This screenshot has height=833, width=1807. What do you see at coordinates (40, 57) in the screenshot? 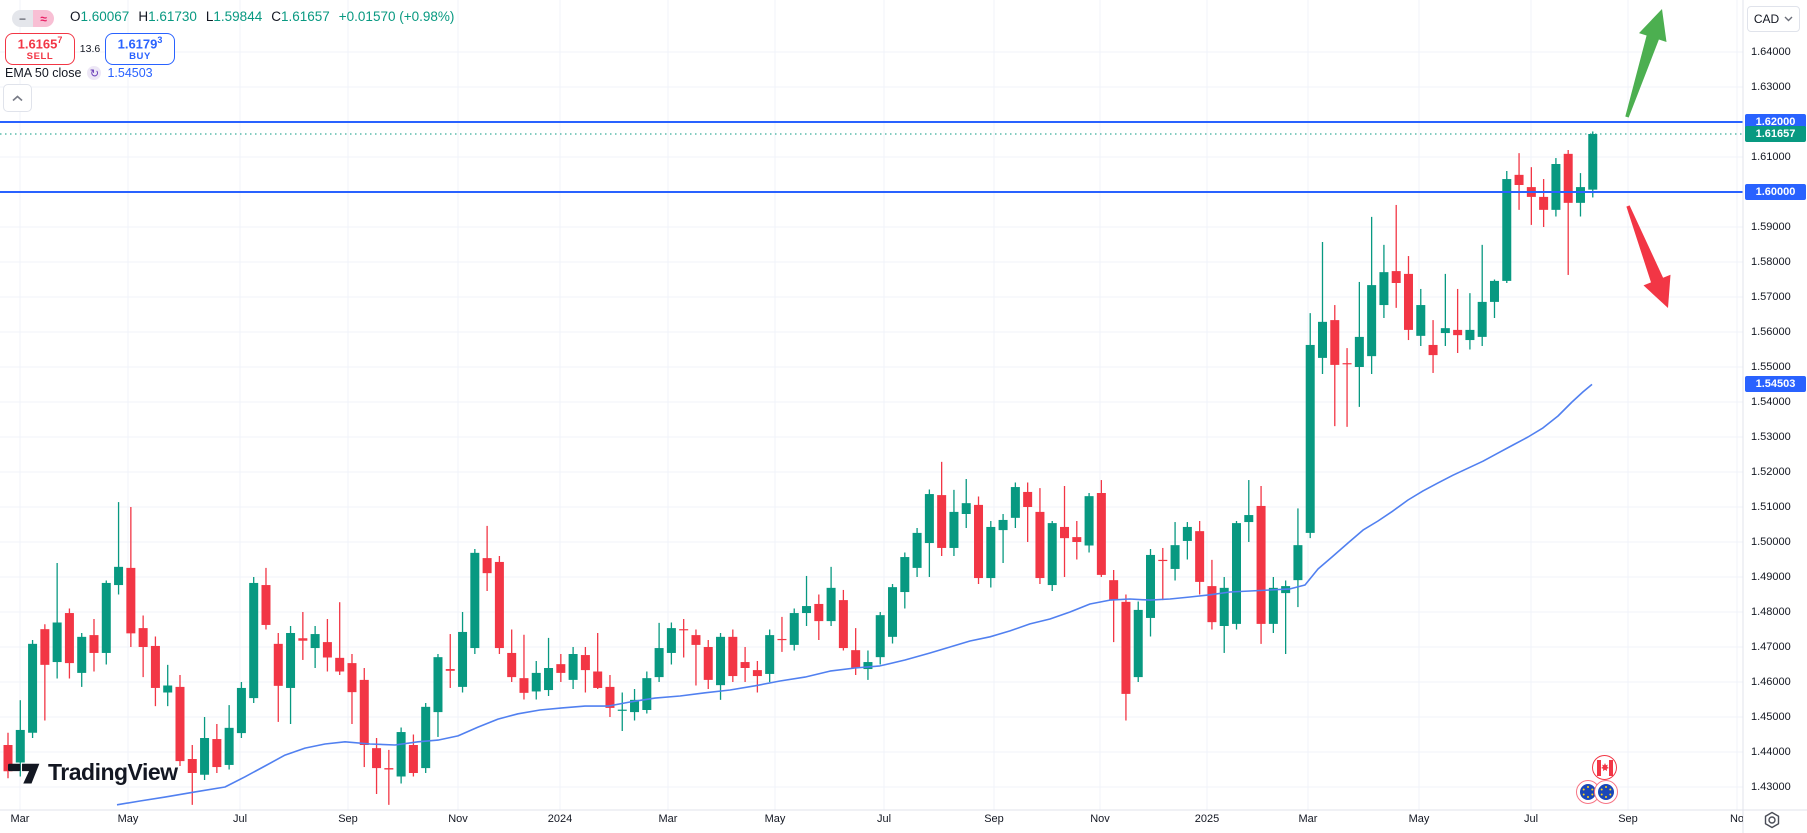
I see `sell-label: SELL` at bounding box center [40, 57].